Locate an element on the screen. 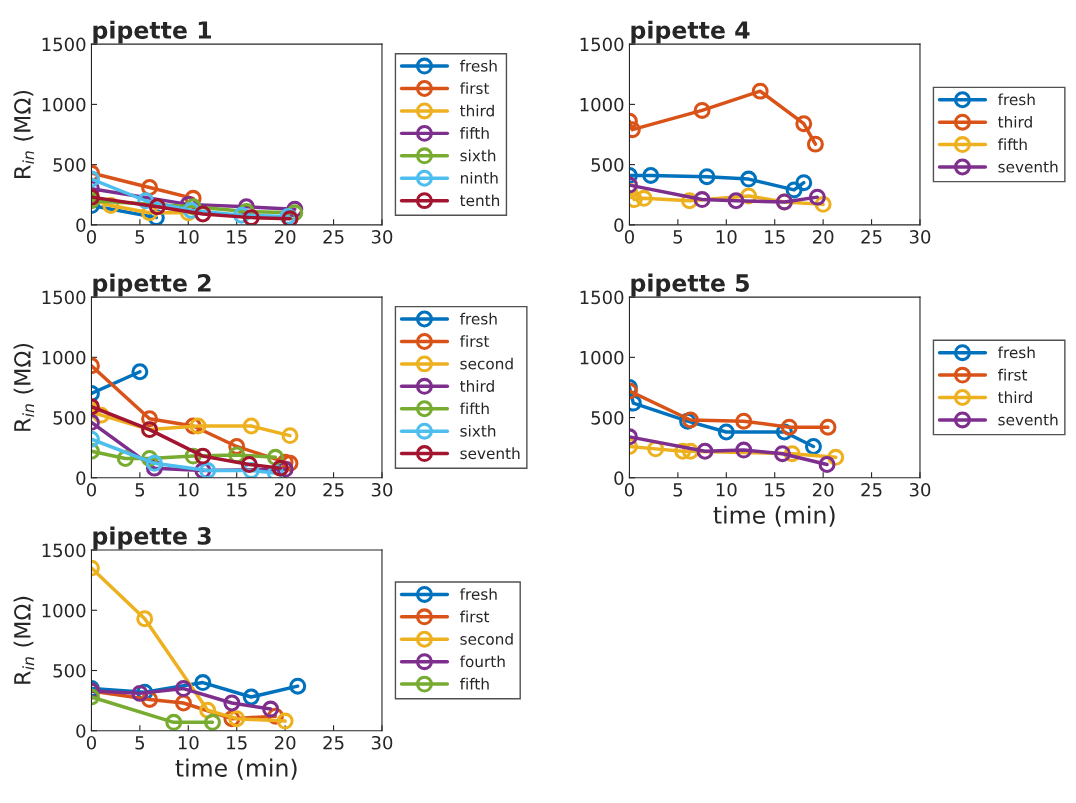 The width and height of the screenshot is (1076, 803). chart-title: pipette 2 is located at coordinates (152, 285).